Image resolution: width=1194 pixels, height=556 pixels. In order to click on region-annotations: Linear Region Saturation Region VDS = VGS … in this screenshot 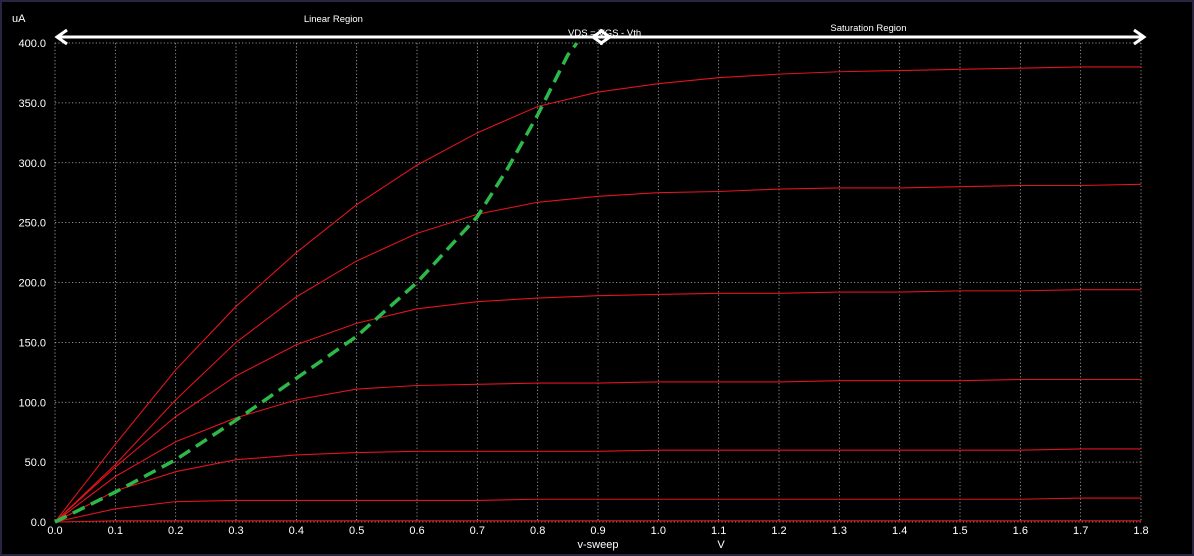, I will do `click(600, 30)`.